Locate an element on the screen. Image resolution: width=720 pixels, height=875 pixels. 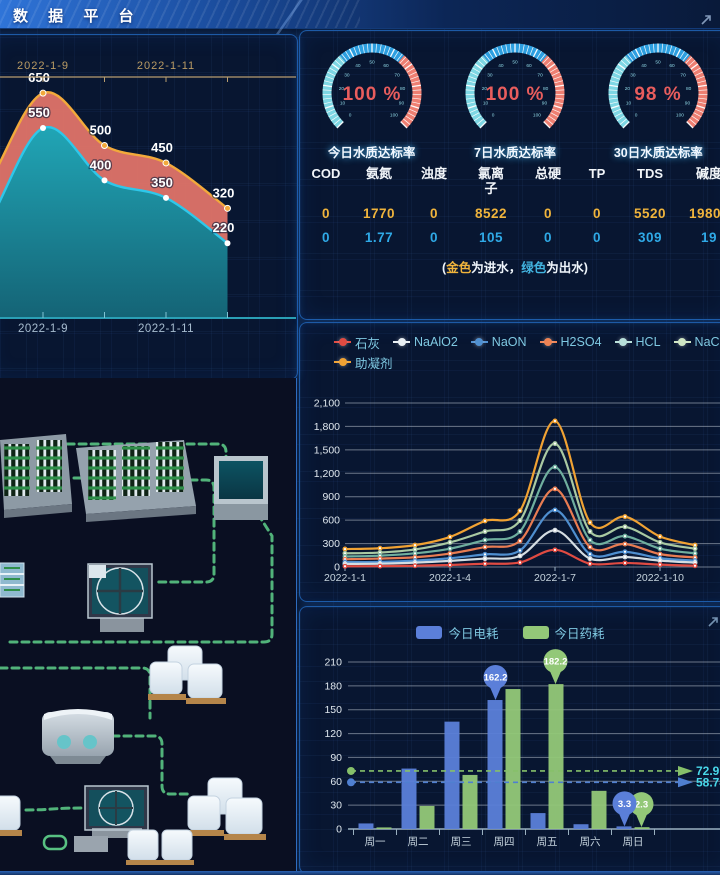
svg-text: 70 is located at coordinates (540, 75).